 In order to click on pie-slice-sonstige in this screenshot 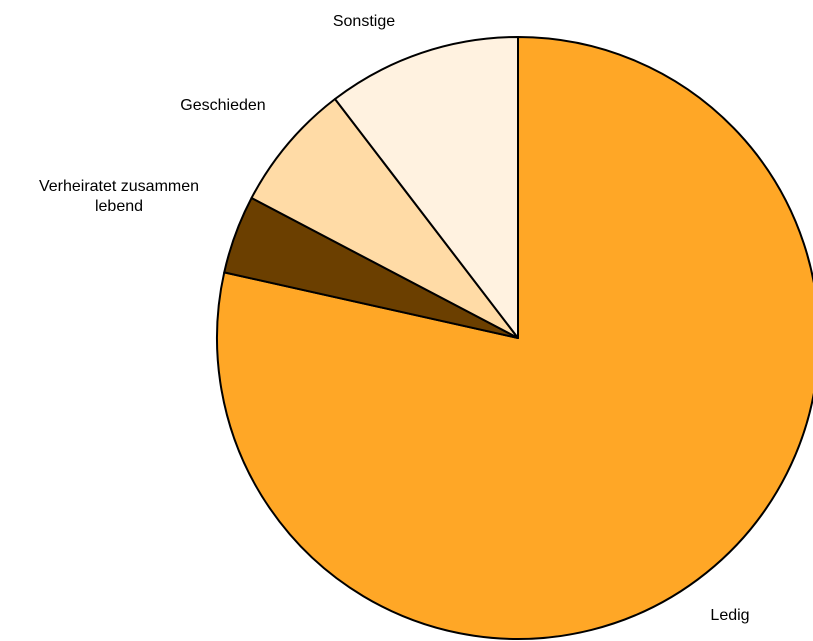, I will do `click(426, 187)`.